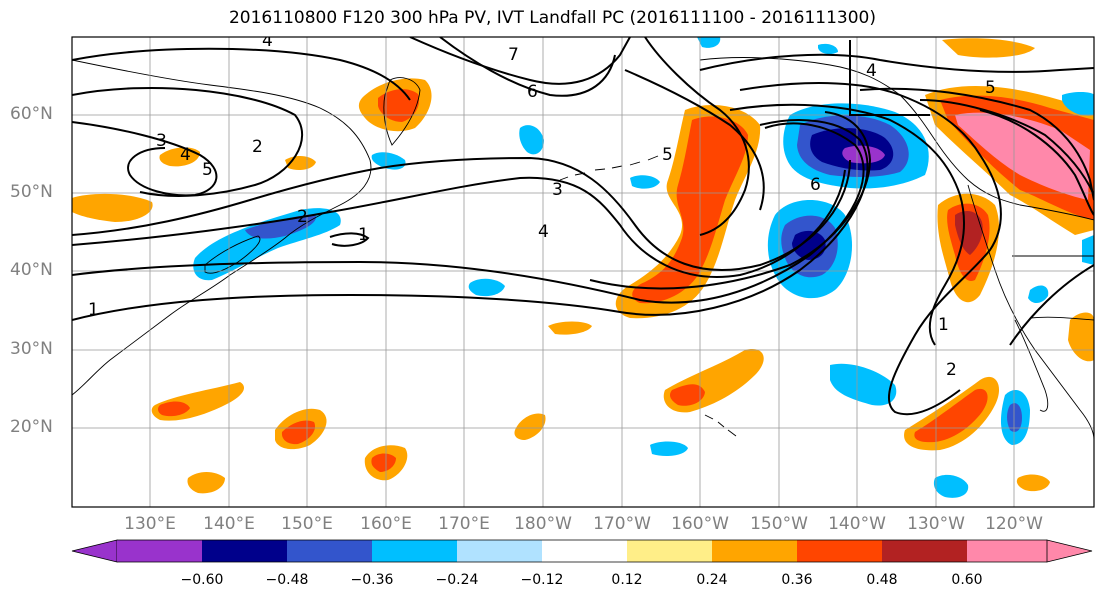 Image resolution: width=1105 pixels, height=601 pixels. I want to click on colorbar-tick-label: 0.36, so click(797, 580).